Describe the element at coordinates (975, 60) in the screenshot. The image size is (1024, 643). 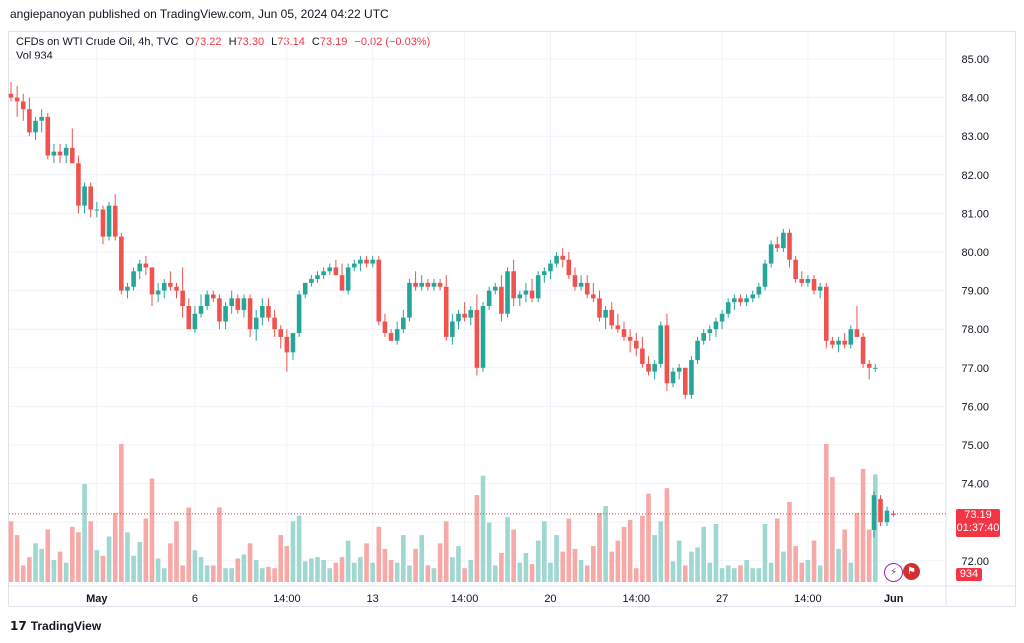
I see `y-tick-label: 85.00` at that location.